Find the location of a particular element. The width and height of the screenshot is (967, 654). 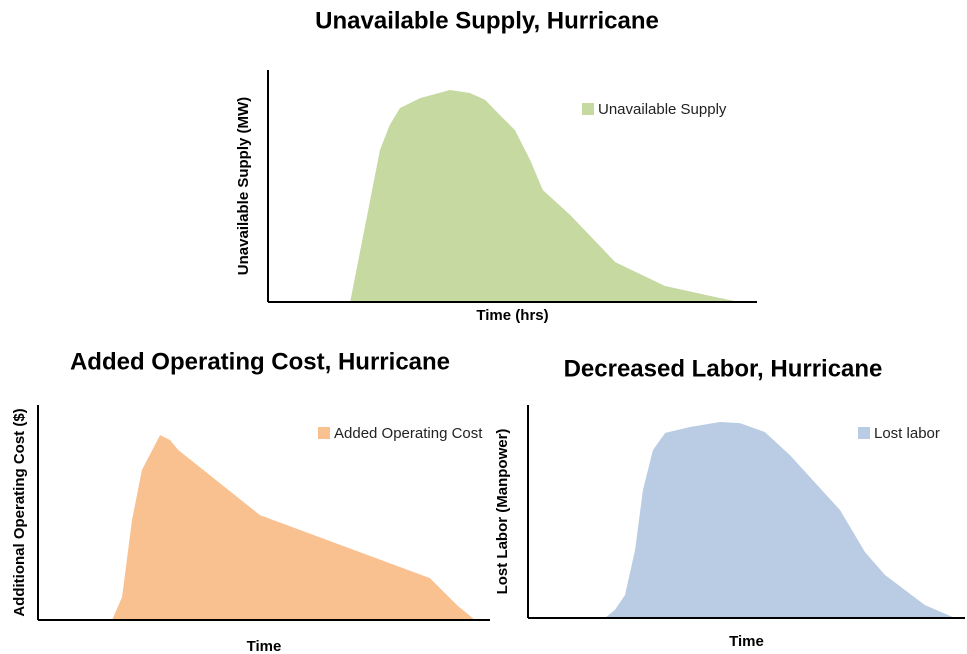

chart-title: Decreased Labor, Hurricane is located at coordinates (723, 368).